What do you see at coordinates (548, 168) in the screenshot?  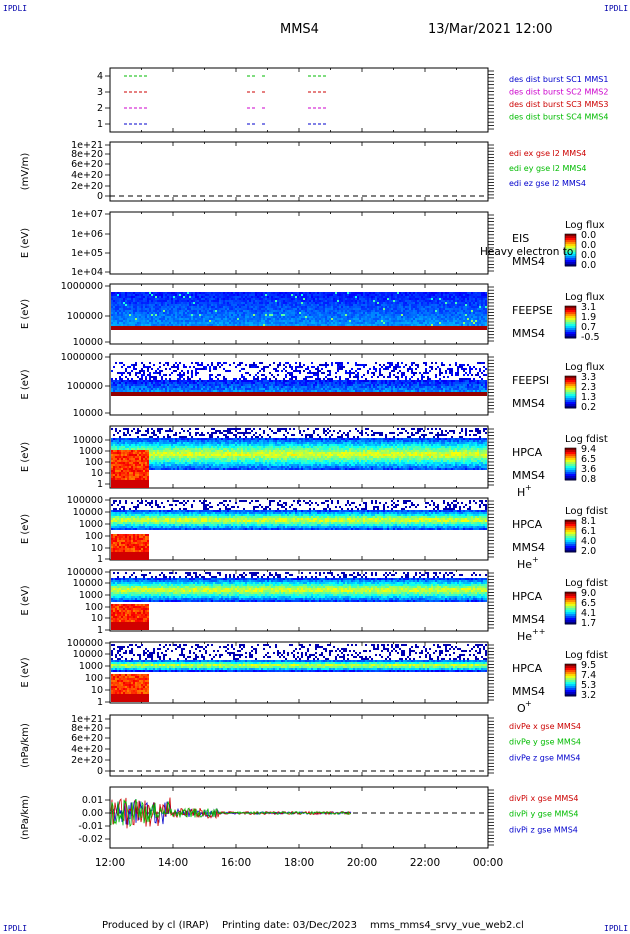 I see `legend-entry: edi ey gse l2 MMS4` at bounding box center [548, 168].